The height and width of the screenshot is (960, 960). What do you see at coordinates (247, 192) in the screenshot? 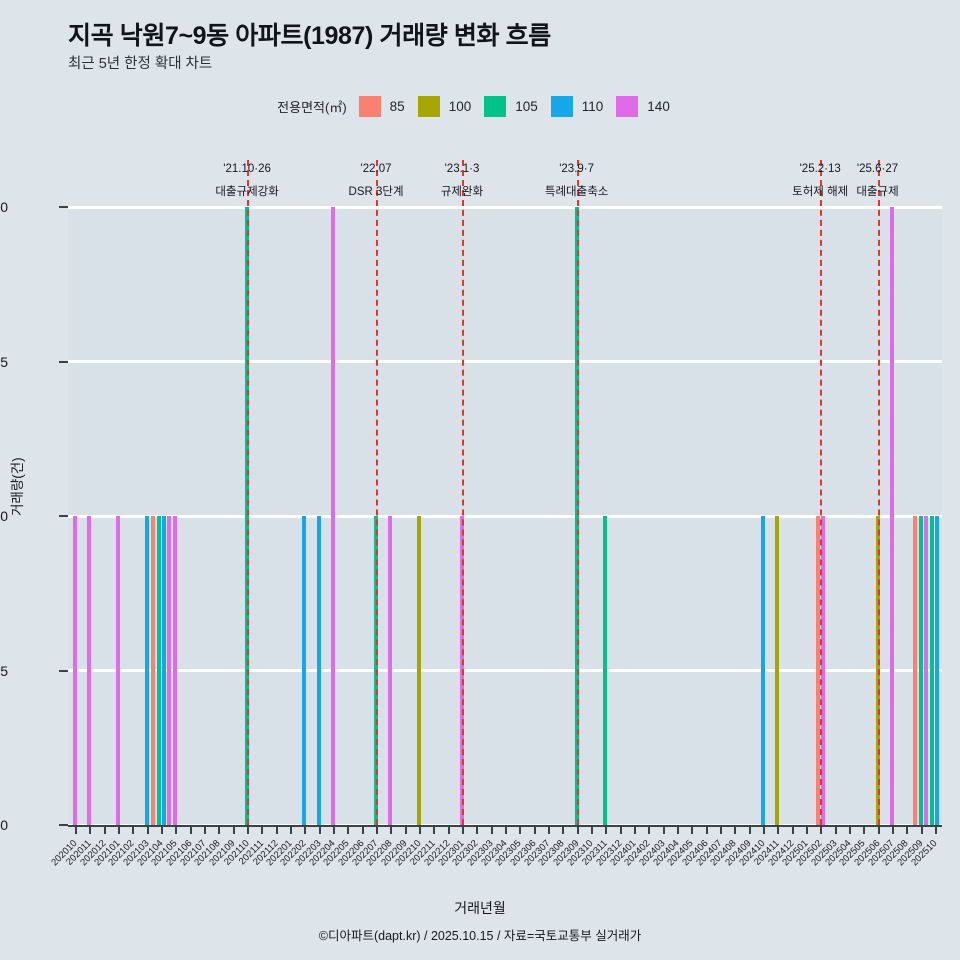
I see `event-name-202110: 대출규제강화` at bounding box center [247, 192].